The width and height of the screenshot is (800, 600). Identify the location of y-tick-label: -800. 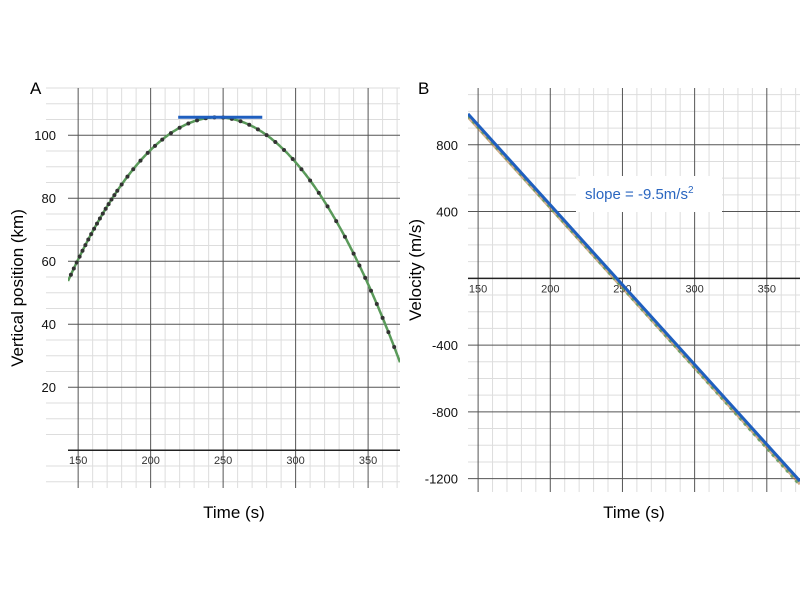
(445, 412).